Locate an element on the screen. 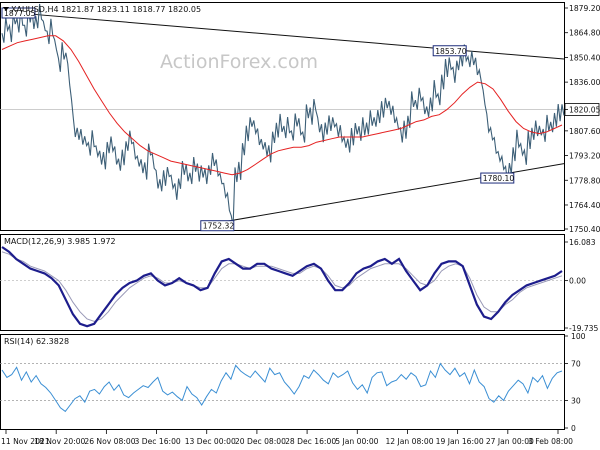 This screenshot has height=450, width=600. macd-y-tick-label: -19.735 is located at coordinates (583, 328).